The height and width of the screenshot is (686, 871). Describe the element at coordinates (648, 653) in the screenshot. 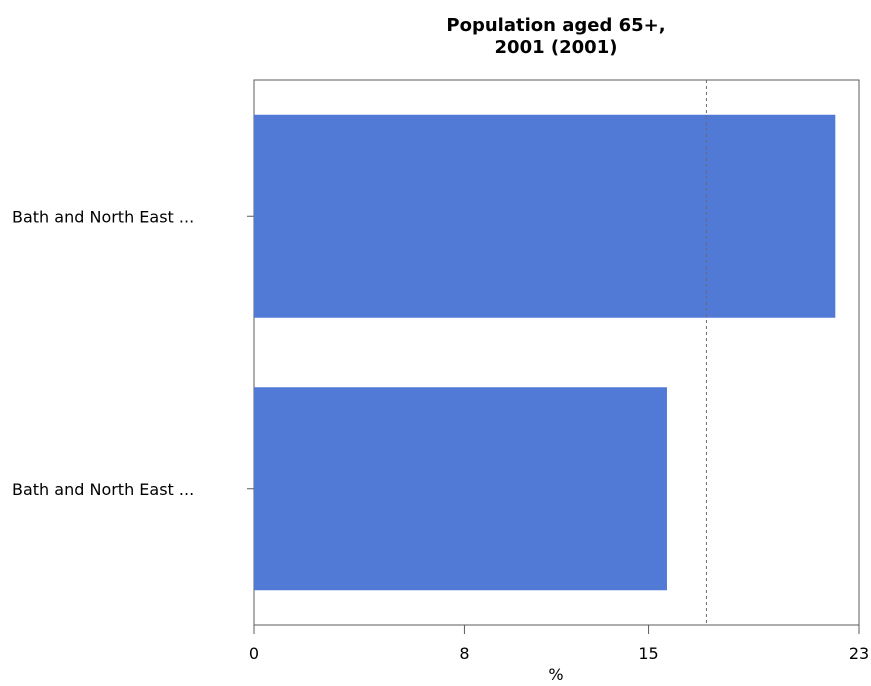

I see `x-tick-label-3: 15` at that location.